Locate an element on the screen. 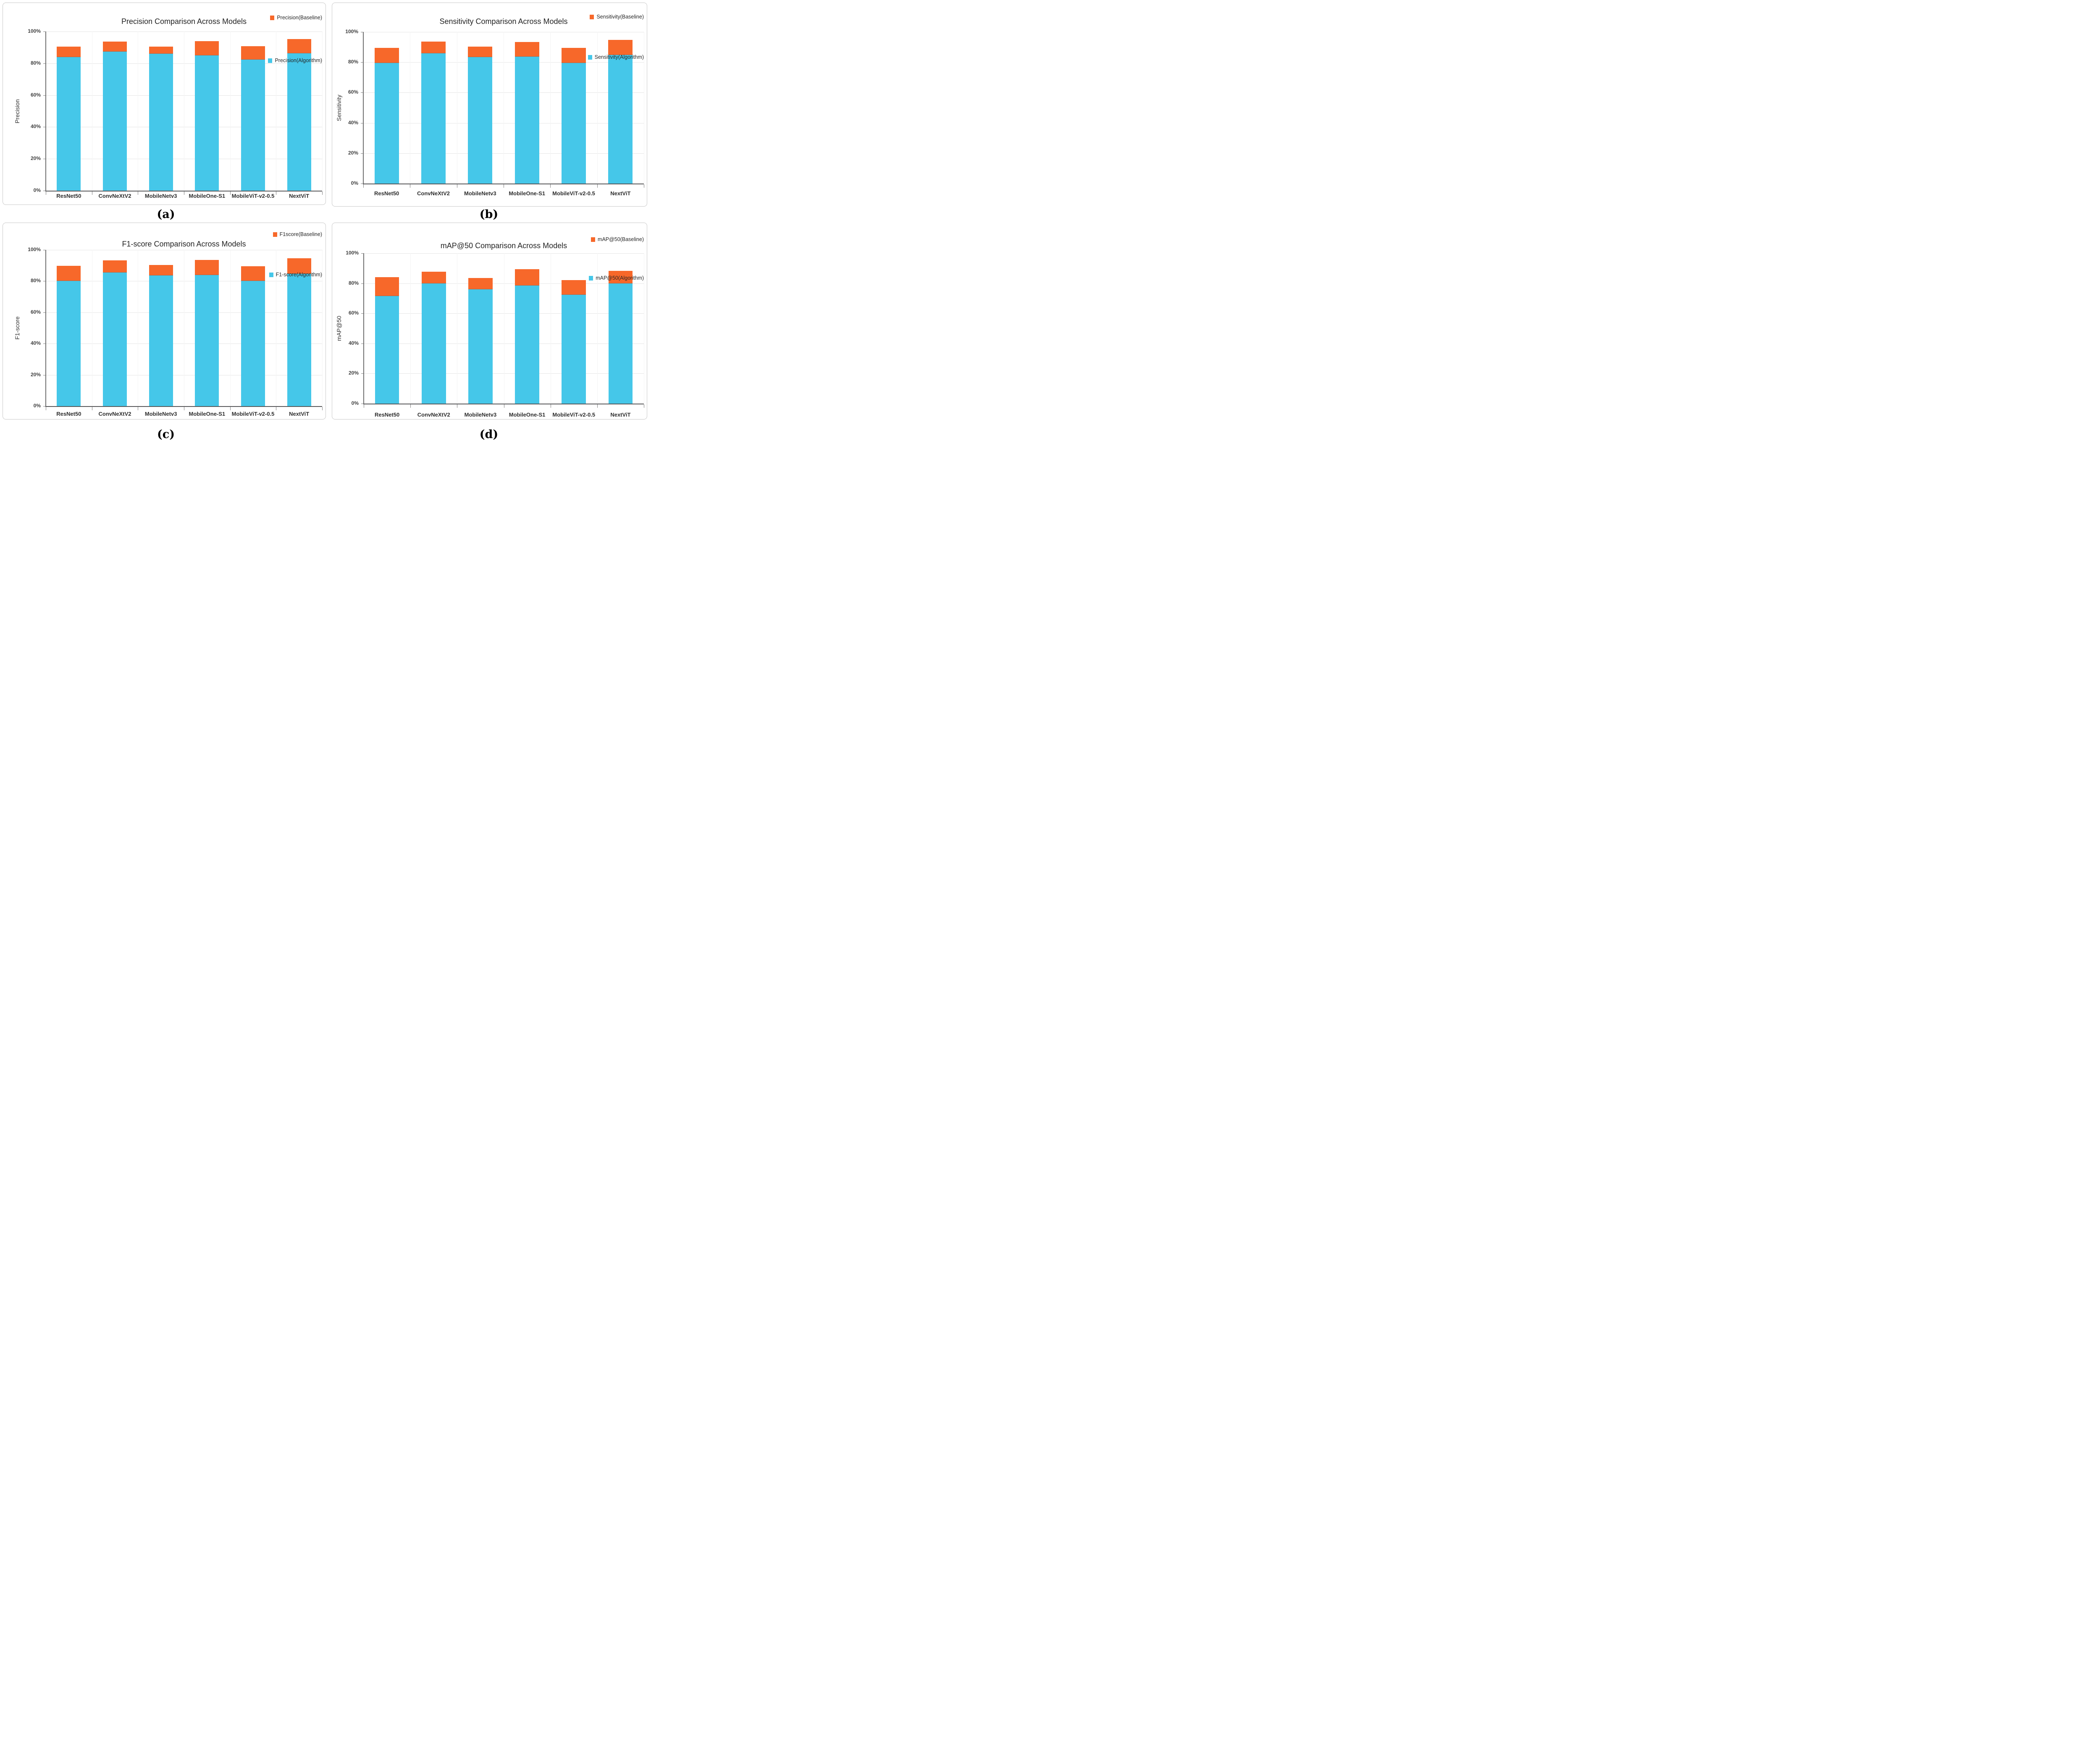  legend-label: Precision(Baseline) is located at coordinates (299, 18).